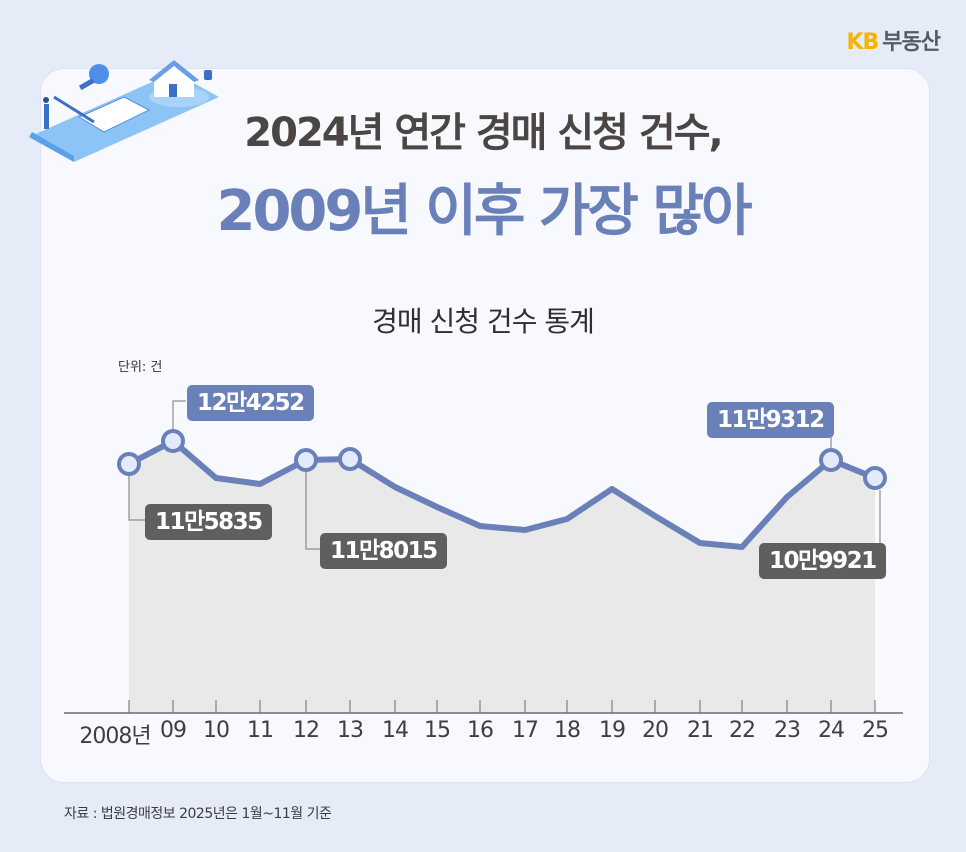  I want to click on data-markers, so click(502, 459).